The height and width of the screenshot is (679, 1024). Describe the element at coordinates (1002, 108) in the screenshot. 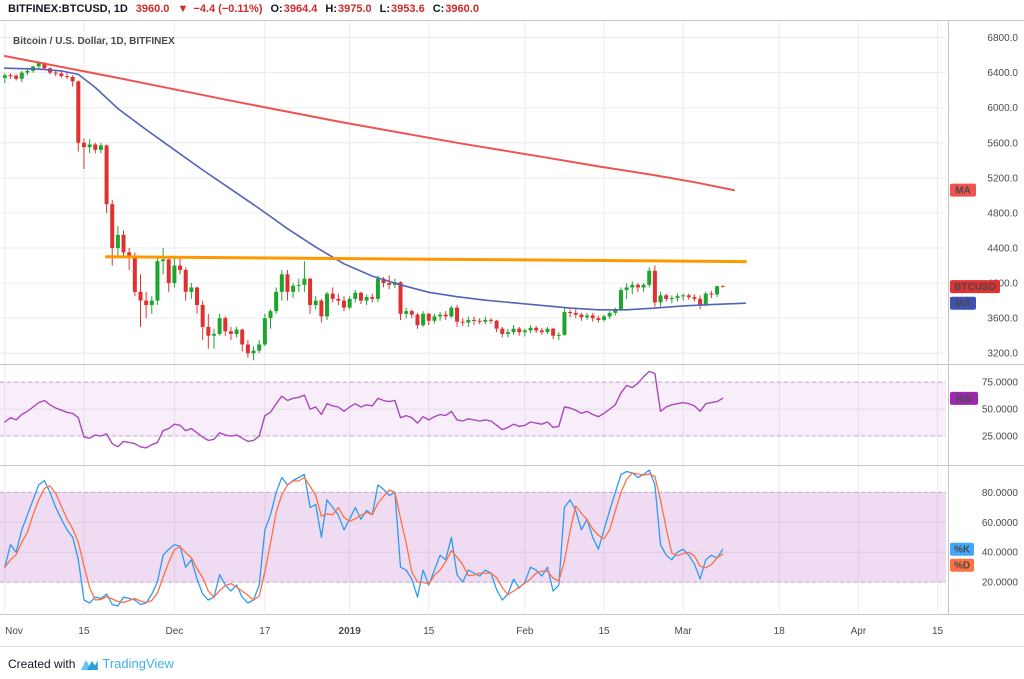

I see `svg-text: 6000.0` at that location.